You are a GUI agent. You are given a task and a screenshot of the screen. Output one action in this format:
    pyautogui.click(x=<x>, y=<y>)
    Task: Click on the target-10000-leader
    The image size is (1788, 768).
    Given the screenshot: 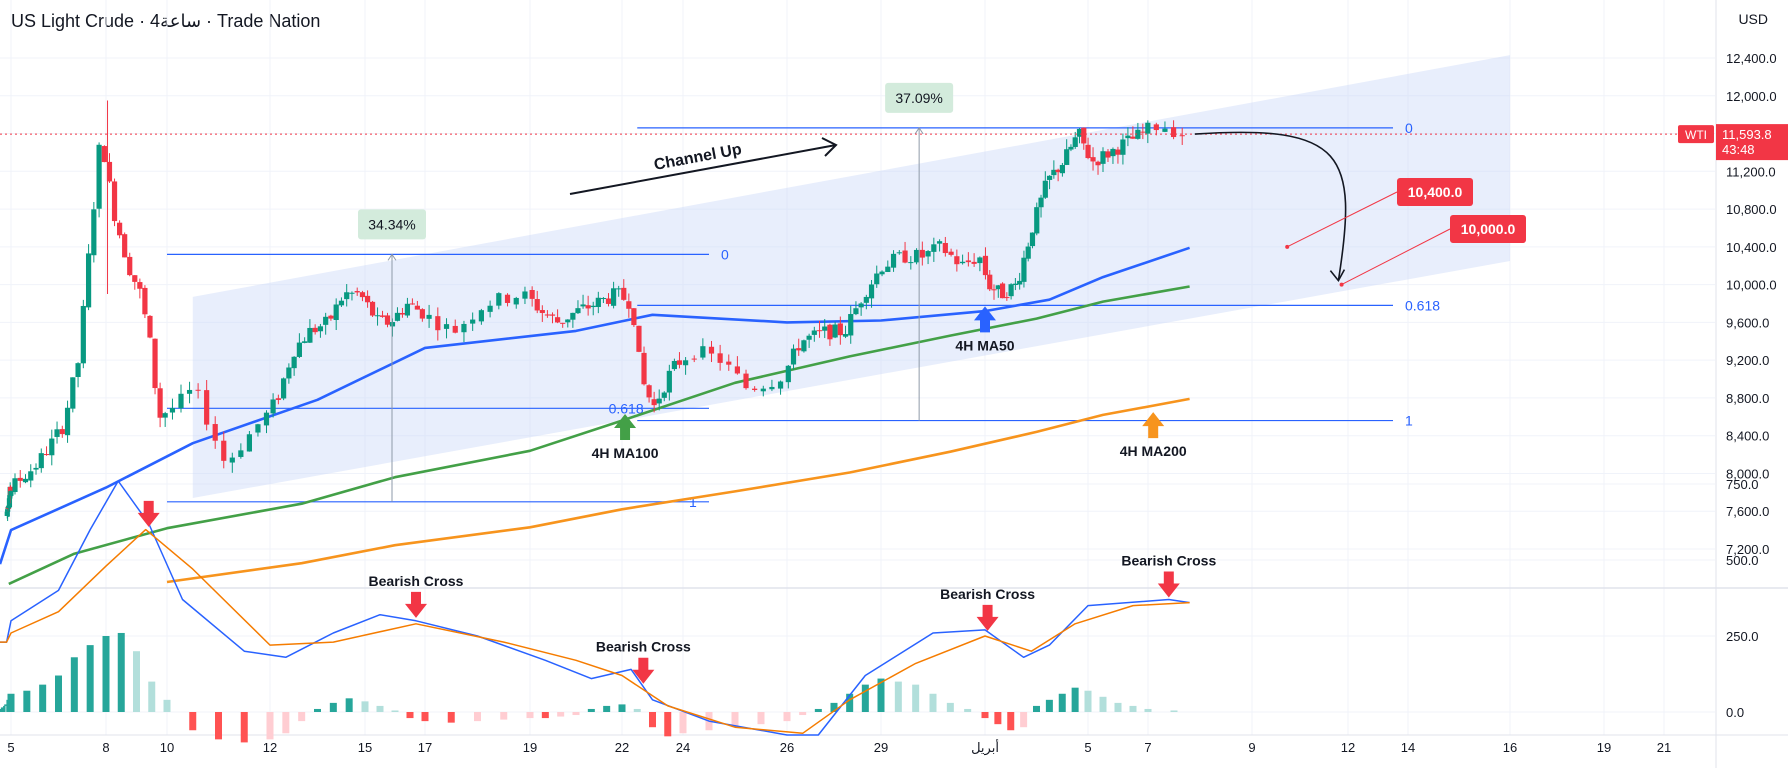 What is the action you would take?
    pyautogui.click(x=1396, y=257)
    